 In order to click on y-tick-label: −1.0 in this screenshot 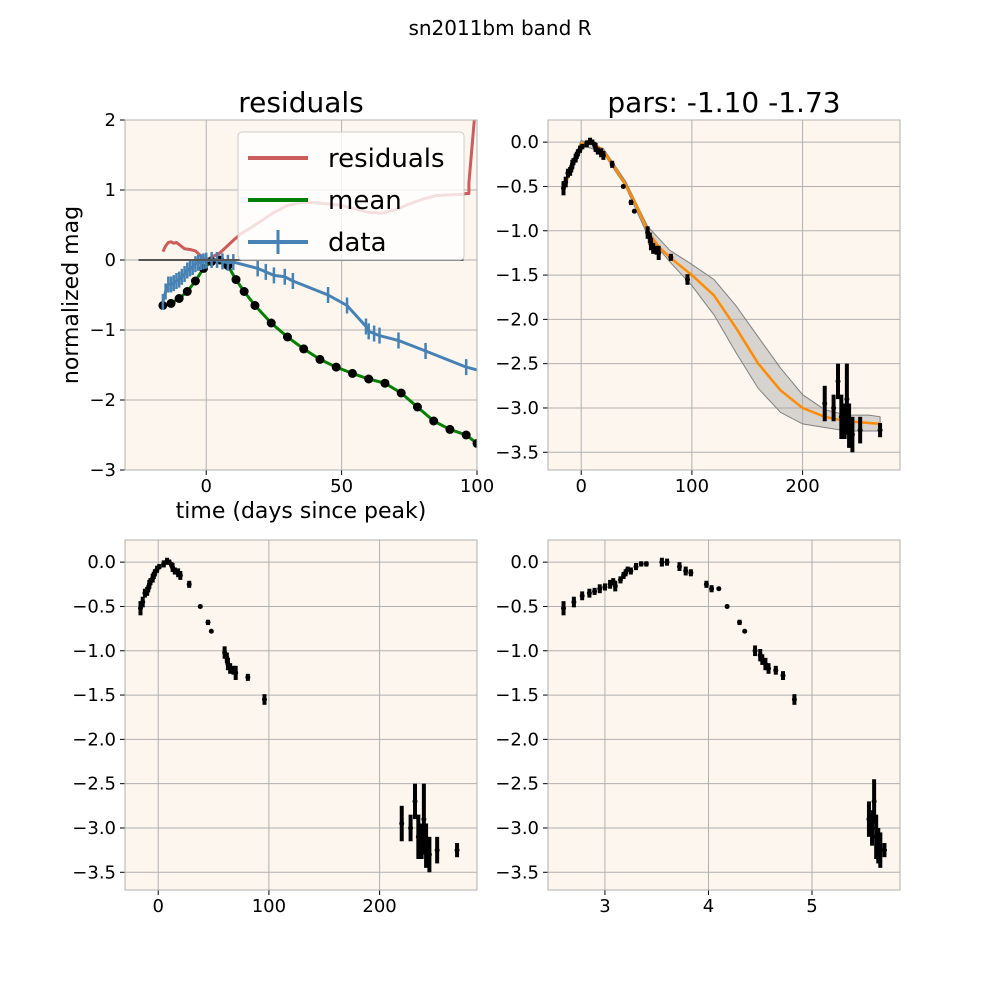, I will do `click(94, 651)`.